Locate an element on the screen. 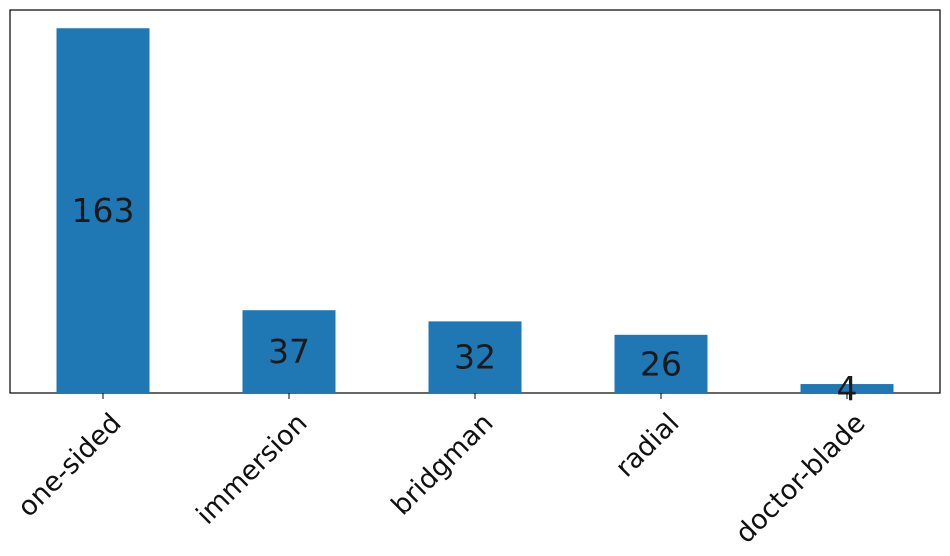 The height and width of the screenshot is (556, 950). bar-one-sided is located at coordinates (103, 210).